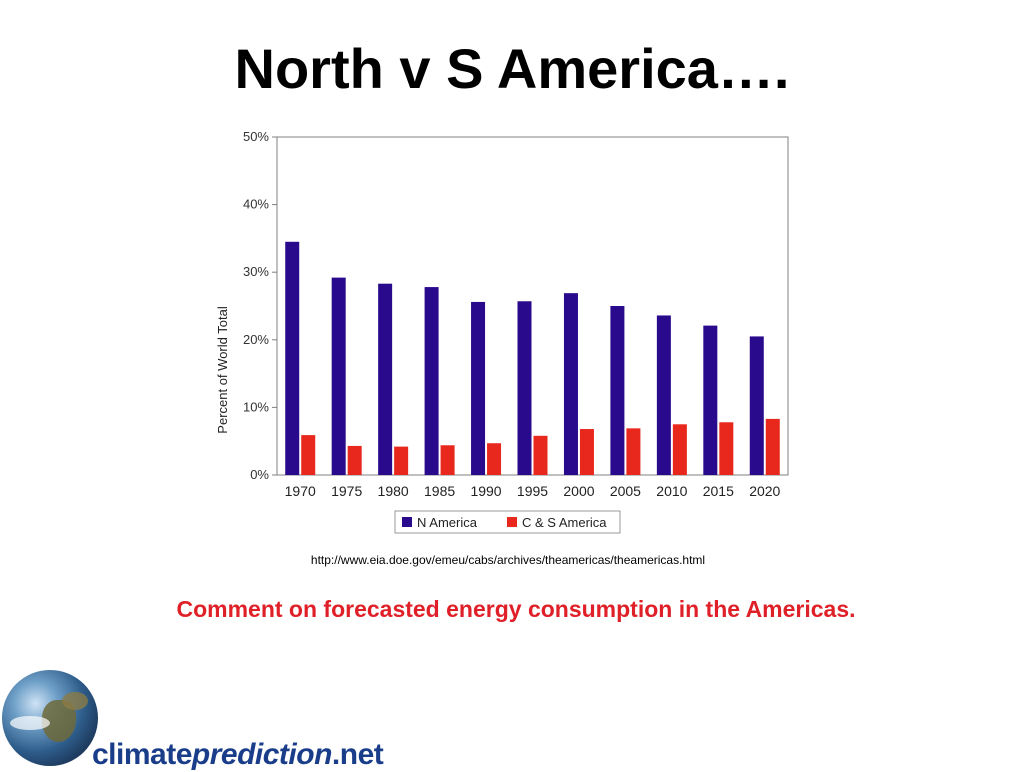 The height and width of the screenshot is (772, 1024). I want to click on legend: N America C & S America, so click(507, 522).